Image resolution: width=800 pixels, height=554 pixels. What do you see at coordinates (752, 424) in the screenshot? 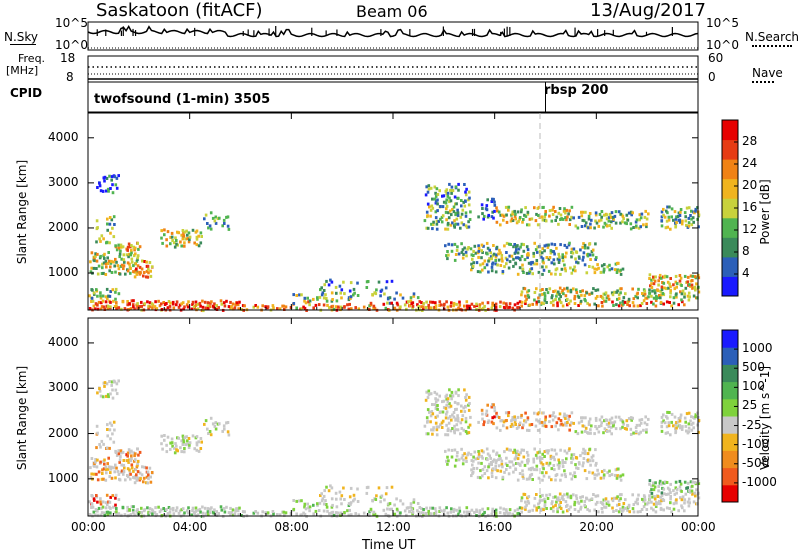
I see `velocity-colorbar-tick-label: -25` at bounding box center [752, 424].